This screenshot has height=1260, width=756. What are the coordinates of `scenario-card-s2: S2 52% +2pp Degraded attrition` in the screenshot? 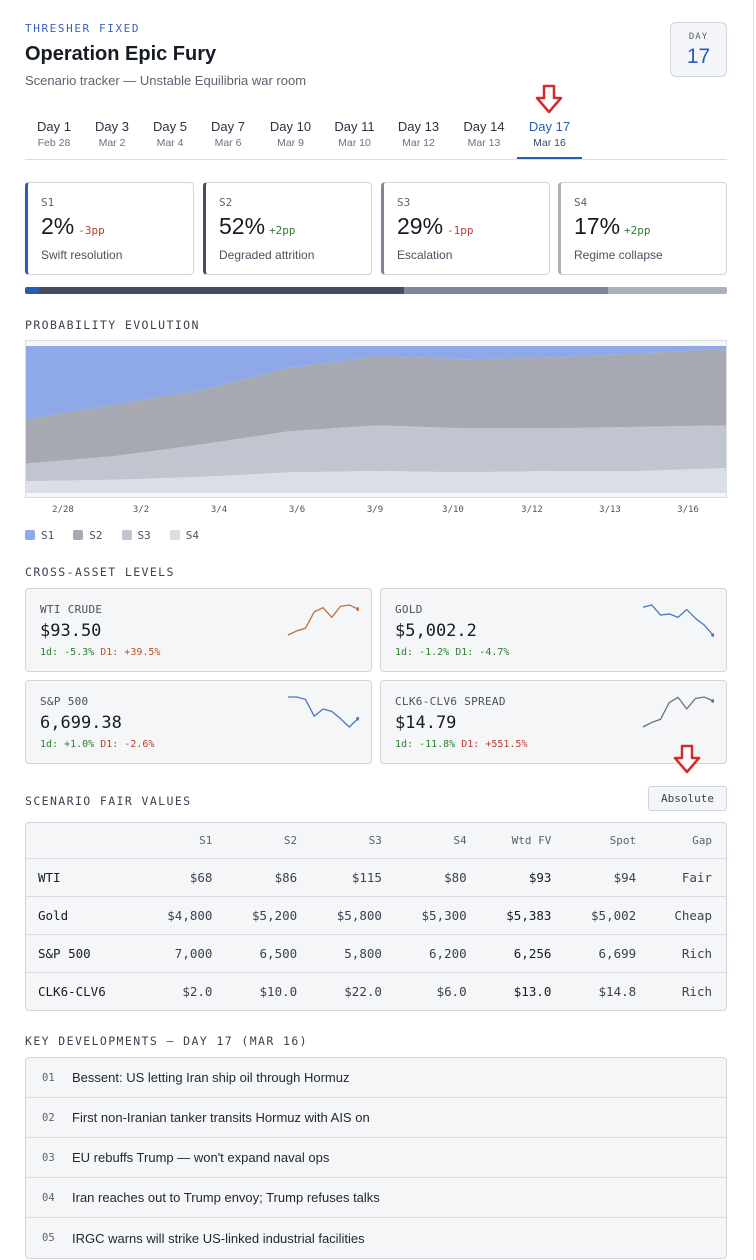 It's located at (287, 228).